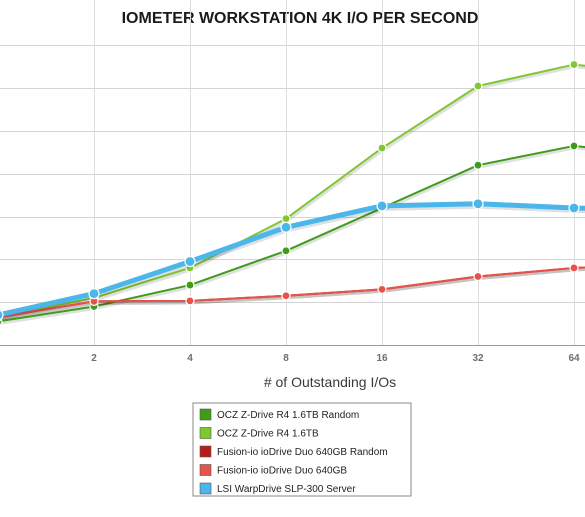 This screenshot has width=585, height=517. What do you see at coordinates (286, 358) in the screenshot?
I see `x-tick-label: 8` at bounding box center [286, 358].